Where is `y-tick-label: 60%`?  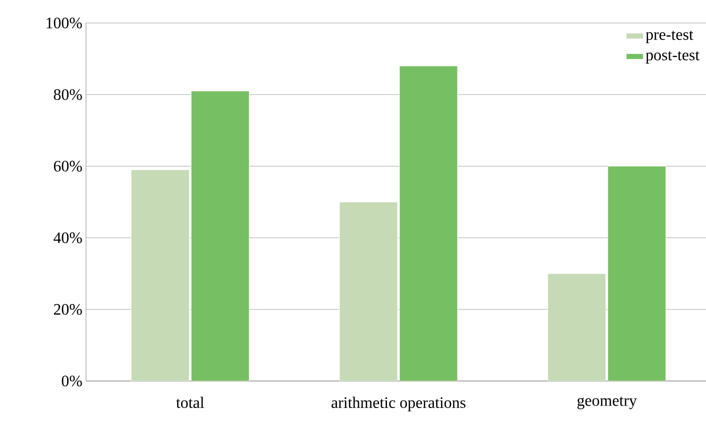
y-tick-label: 60% is located at coordinates (68, 166).